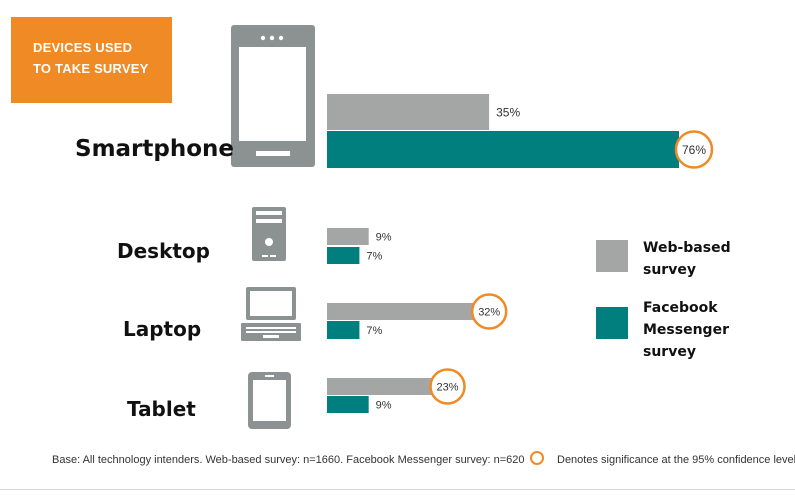 The image size is (795, 495). What do you see at coordinates (161, 409) in the screenshot?
I see `category-label-tablet: Tablet` at bounding box center [161, 409].